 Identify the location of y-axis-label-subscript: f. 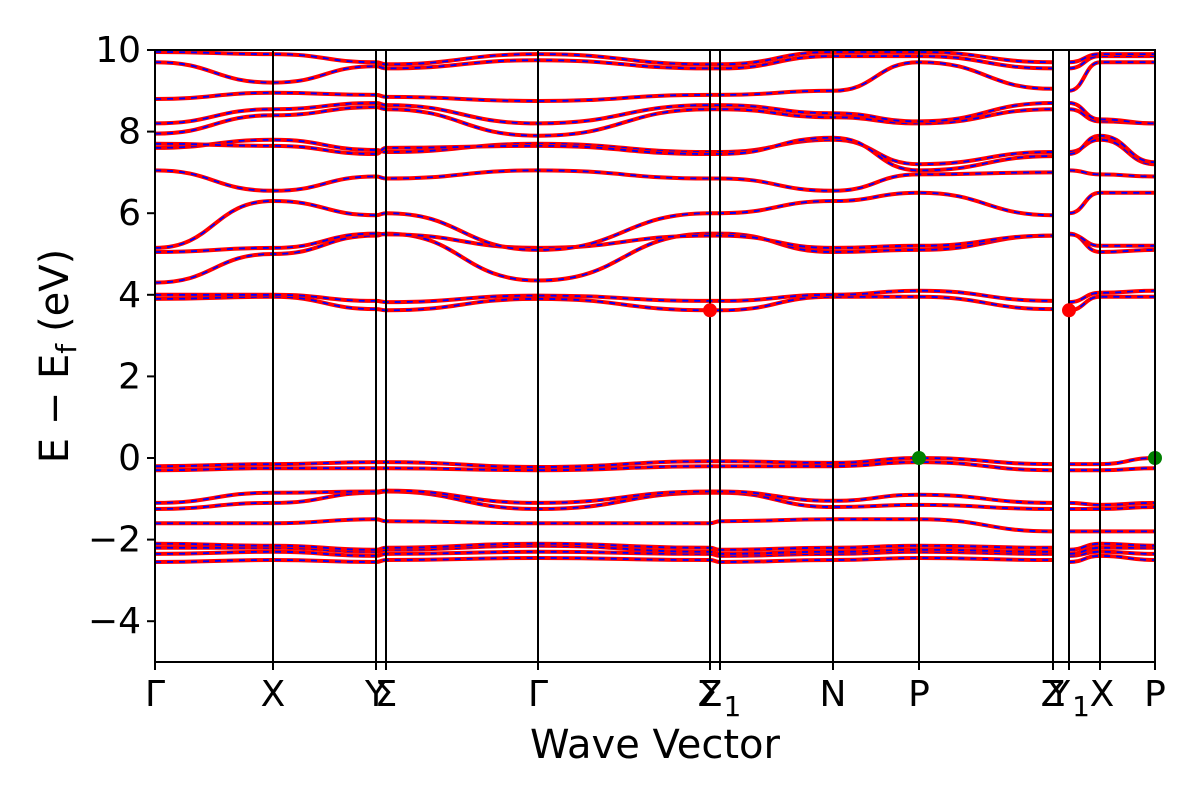
(66, 348).